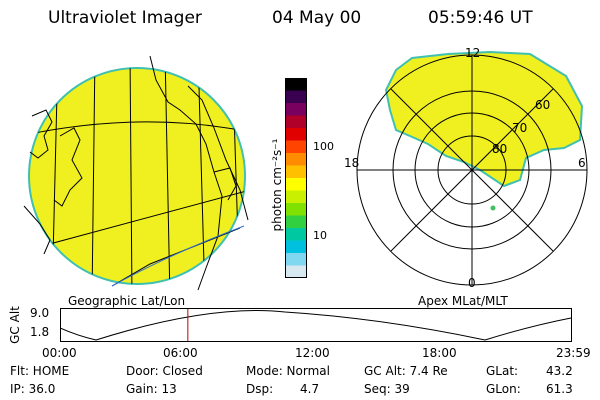 This screenshot has height=400, width=600. Describe the element at coordinates (277, 185) in the screenshot. I see `colorbar-unit-label: photon cm⁻²s⁻¹` at that location.